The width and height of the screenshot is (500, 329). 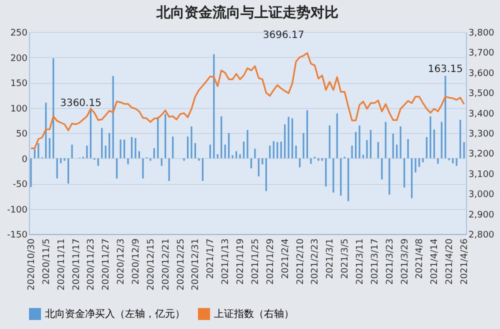 I want to click on x-tick-label: 2020/11/23, so click(x=91, y=264).